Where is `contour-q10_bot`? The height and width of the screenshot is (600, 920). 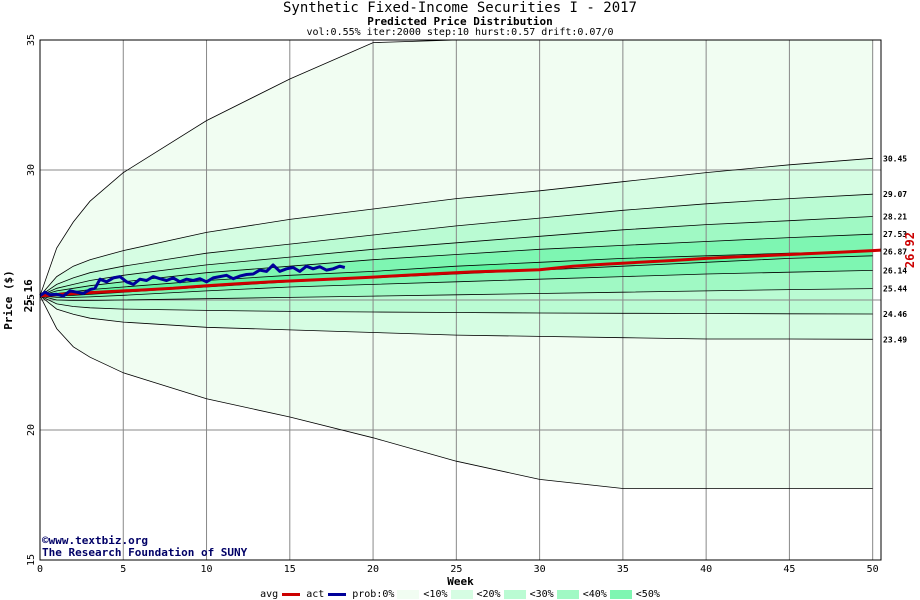 contour-q10_bot is located at coordinates (456, 317).